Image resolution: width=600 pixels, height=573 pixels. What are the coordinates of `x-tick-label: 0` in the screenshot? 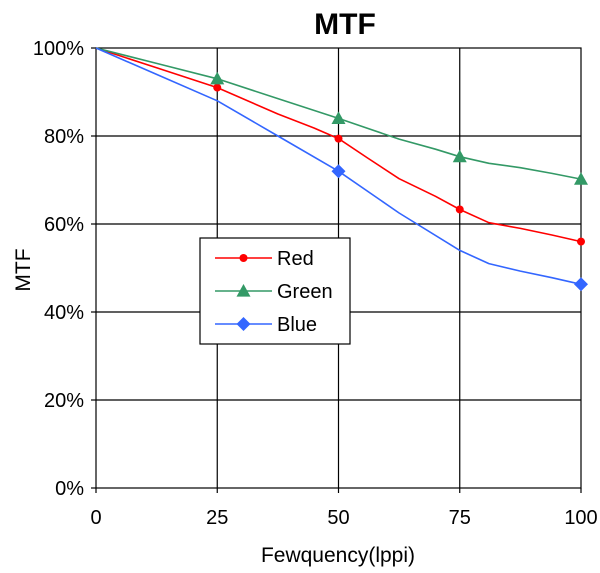 It's located at (95, 518).